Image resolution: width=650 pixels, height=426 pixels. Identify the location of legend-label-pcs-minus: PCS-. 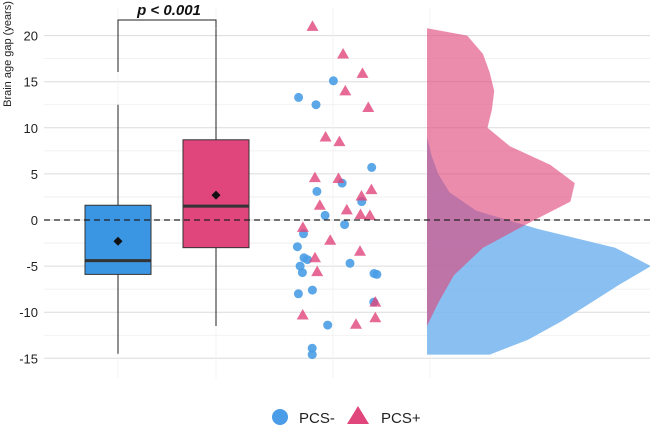
(317, 418).